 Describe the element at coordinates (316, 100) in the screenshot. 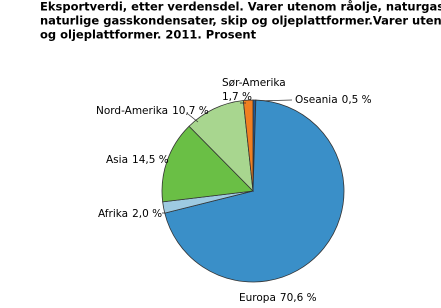

I see `slice-label: Oseania` at that location.